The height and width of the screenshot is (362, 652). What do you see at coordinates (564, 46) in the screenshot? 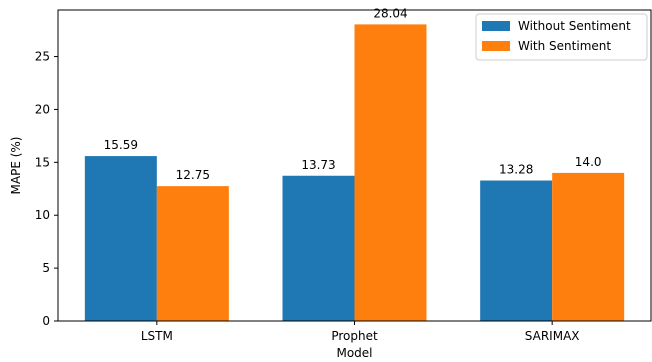
I see `legend-entry-label: With Sentiment` at bounding box center [564, 46].